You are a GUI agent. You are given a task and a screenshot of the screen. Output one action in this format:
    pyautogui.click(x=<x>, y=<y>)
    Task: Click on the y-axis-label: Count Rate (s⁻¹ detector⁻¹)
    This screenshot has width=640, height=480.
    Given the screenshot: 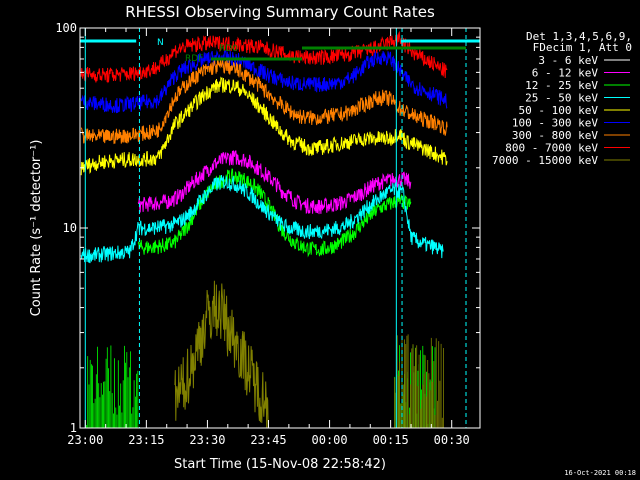 What is the action you would take?
    pyautogui.click(x=36, y=228)
    